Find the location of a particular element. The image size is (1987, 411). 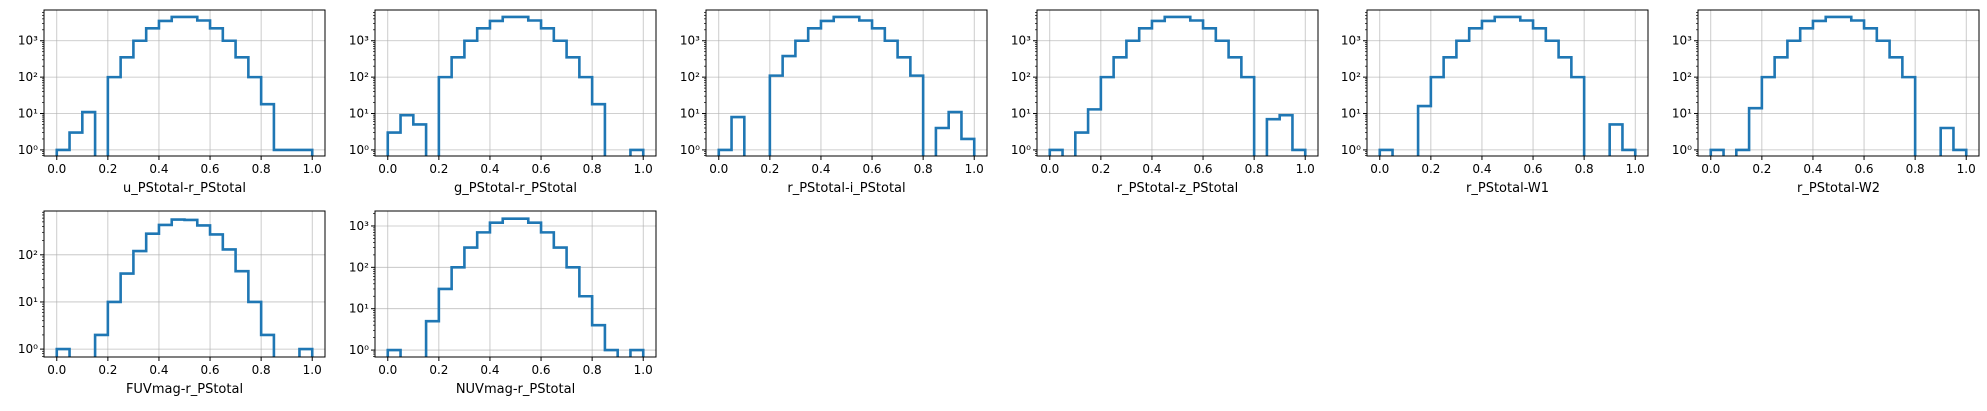

x-axis-label: g_PStotal-r_PStotal is located at coordinates (515, 188).